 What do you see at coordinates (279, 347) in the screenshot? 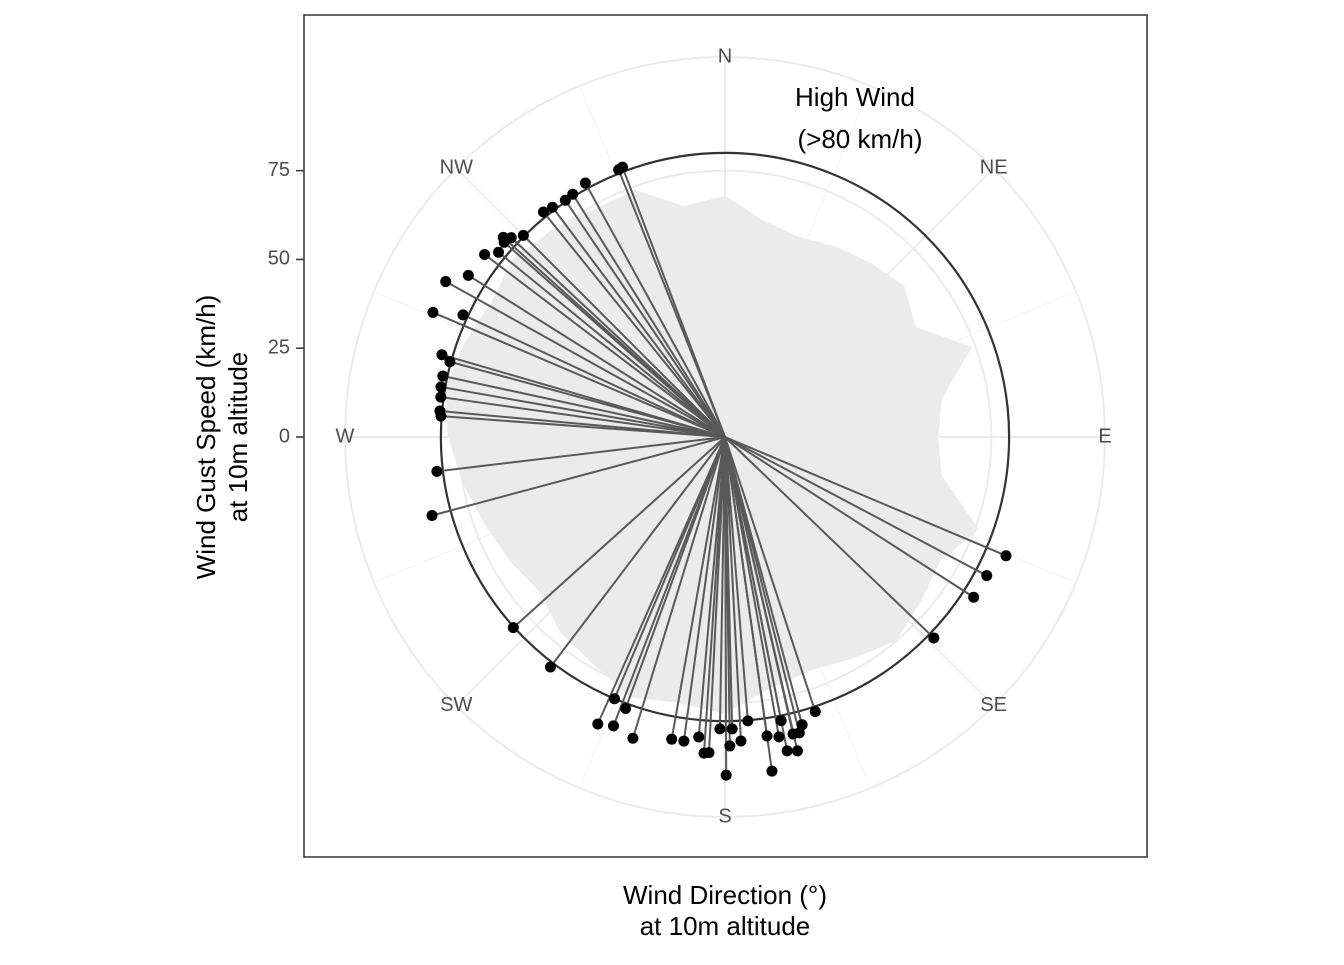
I see `y-tick-label: 25` at bounding box center [279, 347].